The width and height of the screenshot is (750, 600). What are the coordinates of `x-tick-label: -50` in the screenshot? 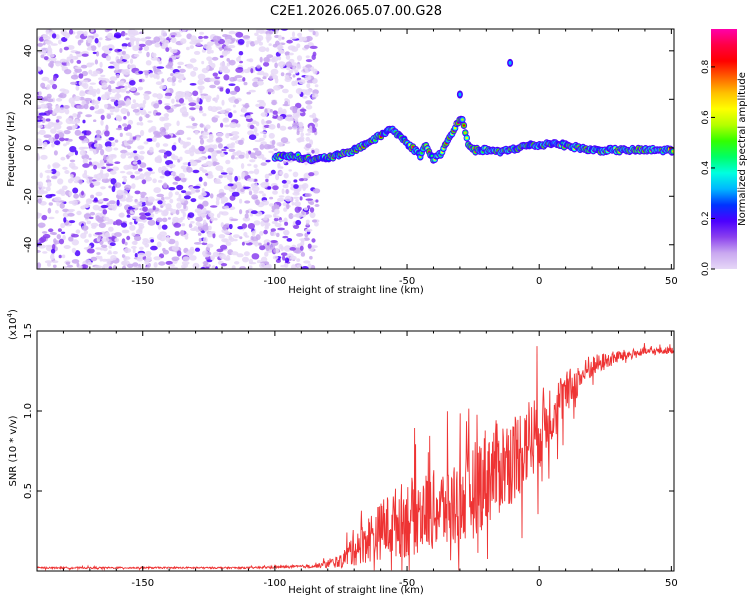 It's located at (407, 583).